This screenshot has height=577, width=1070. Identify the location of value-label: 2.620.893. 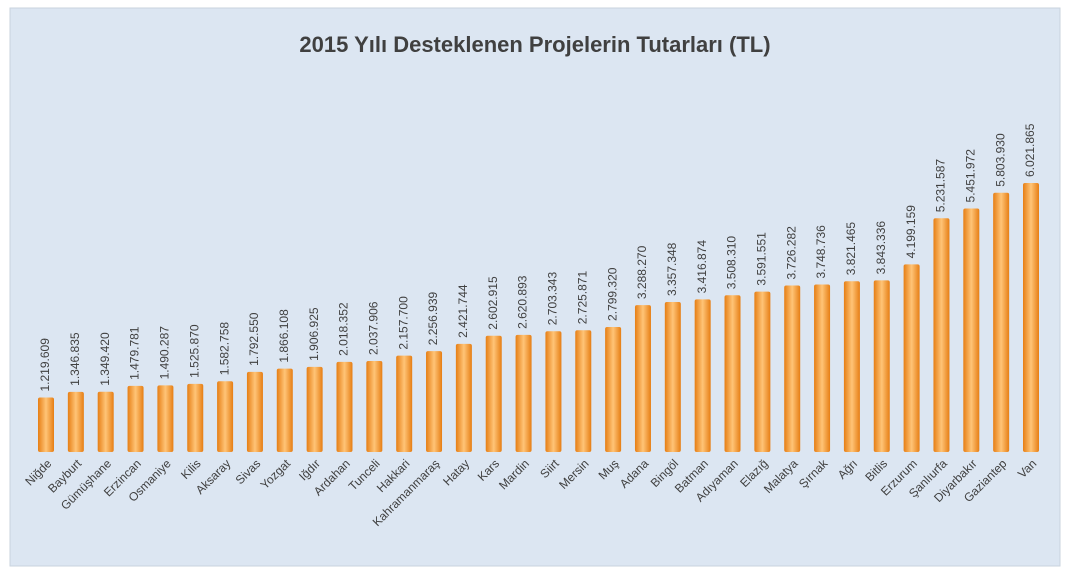
(523, 302).